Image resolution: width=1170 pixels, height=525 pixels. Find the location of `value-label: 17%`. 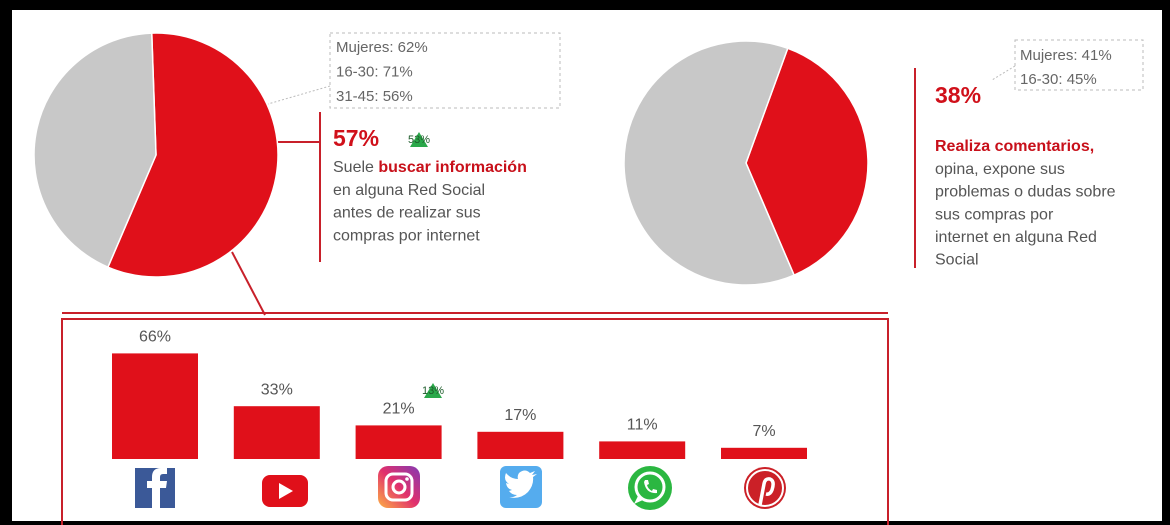

value-label: 17% is located at coordinates (520, 415).